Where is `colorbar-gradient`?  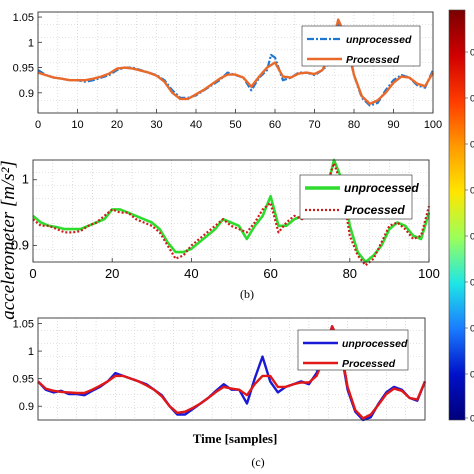 colorbar-gradient is located at coordinates (457, 215).